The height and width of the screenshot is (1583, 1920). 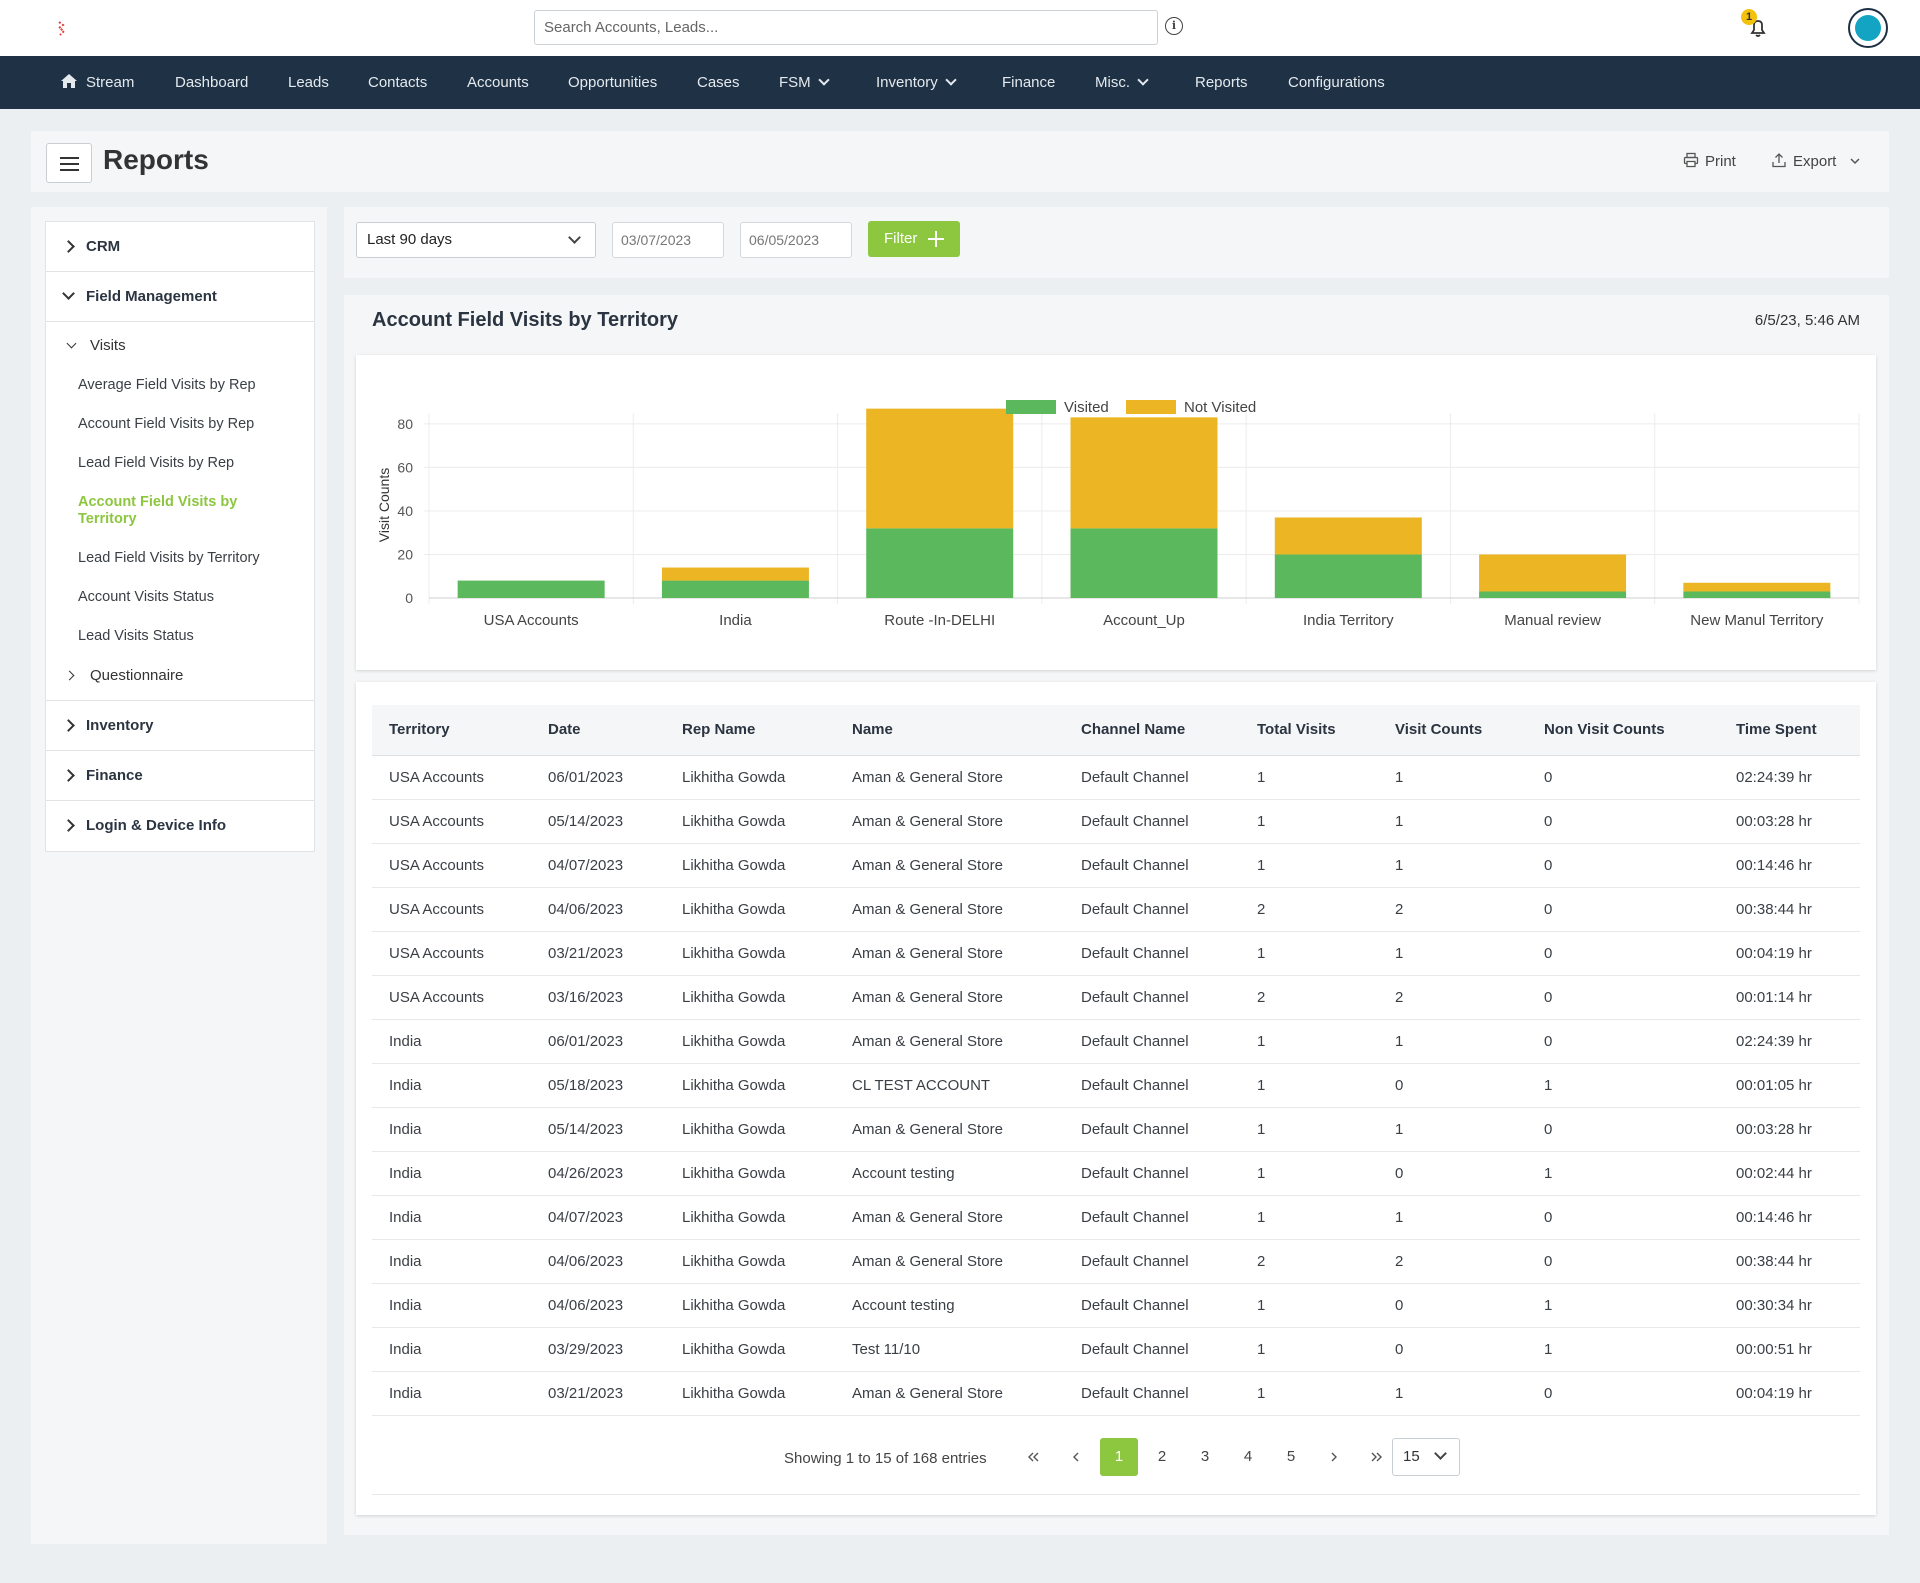 I want to click on sidebar-group-finance: Finance, so click(x=180, y=776).